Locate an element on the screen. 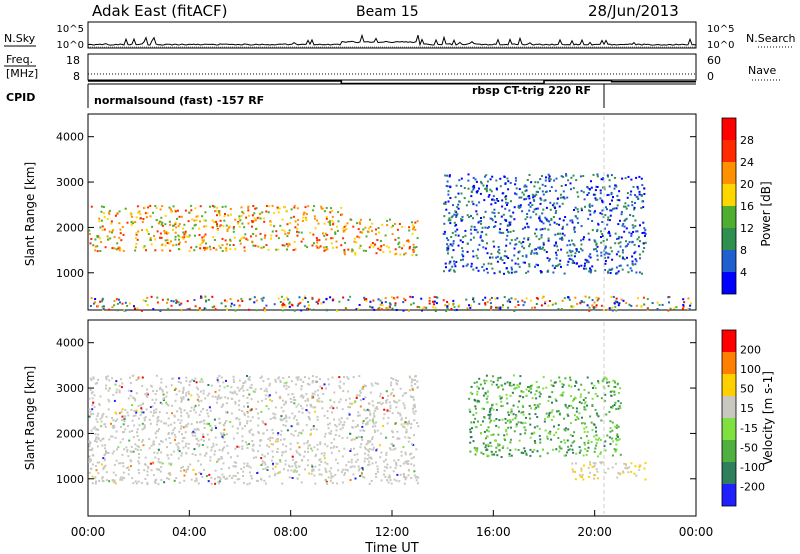 Image resolution: width=800 pixels, height=554 pixels. noise-left-tick-bottom: 10^0 is located at coordinates (70, 45).